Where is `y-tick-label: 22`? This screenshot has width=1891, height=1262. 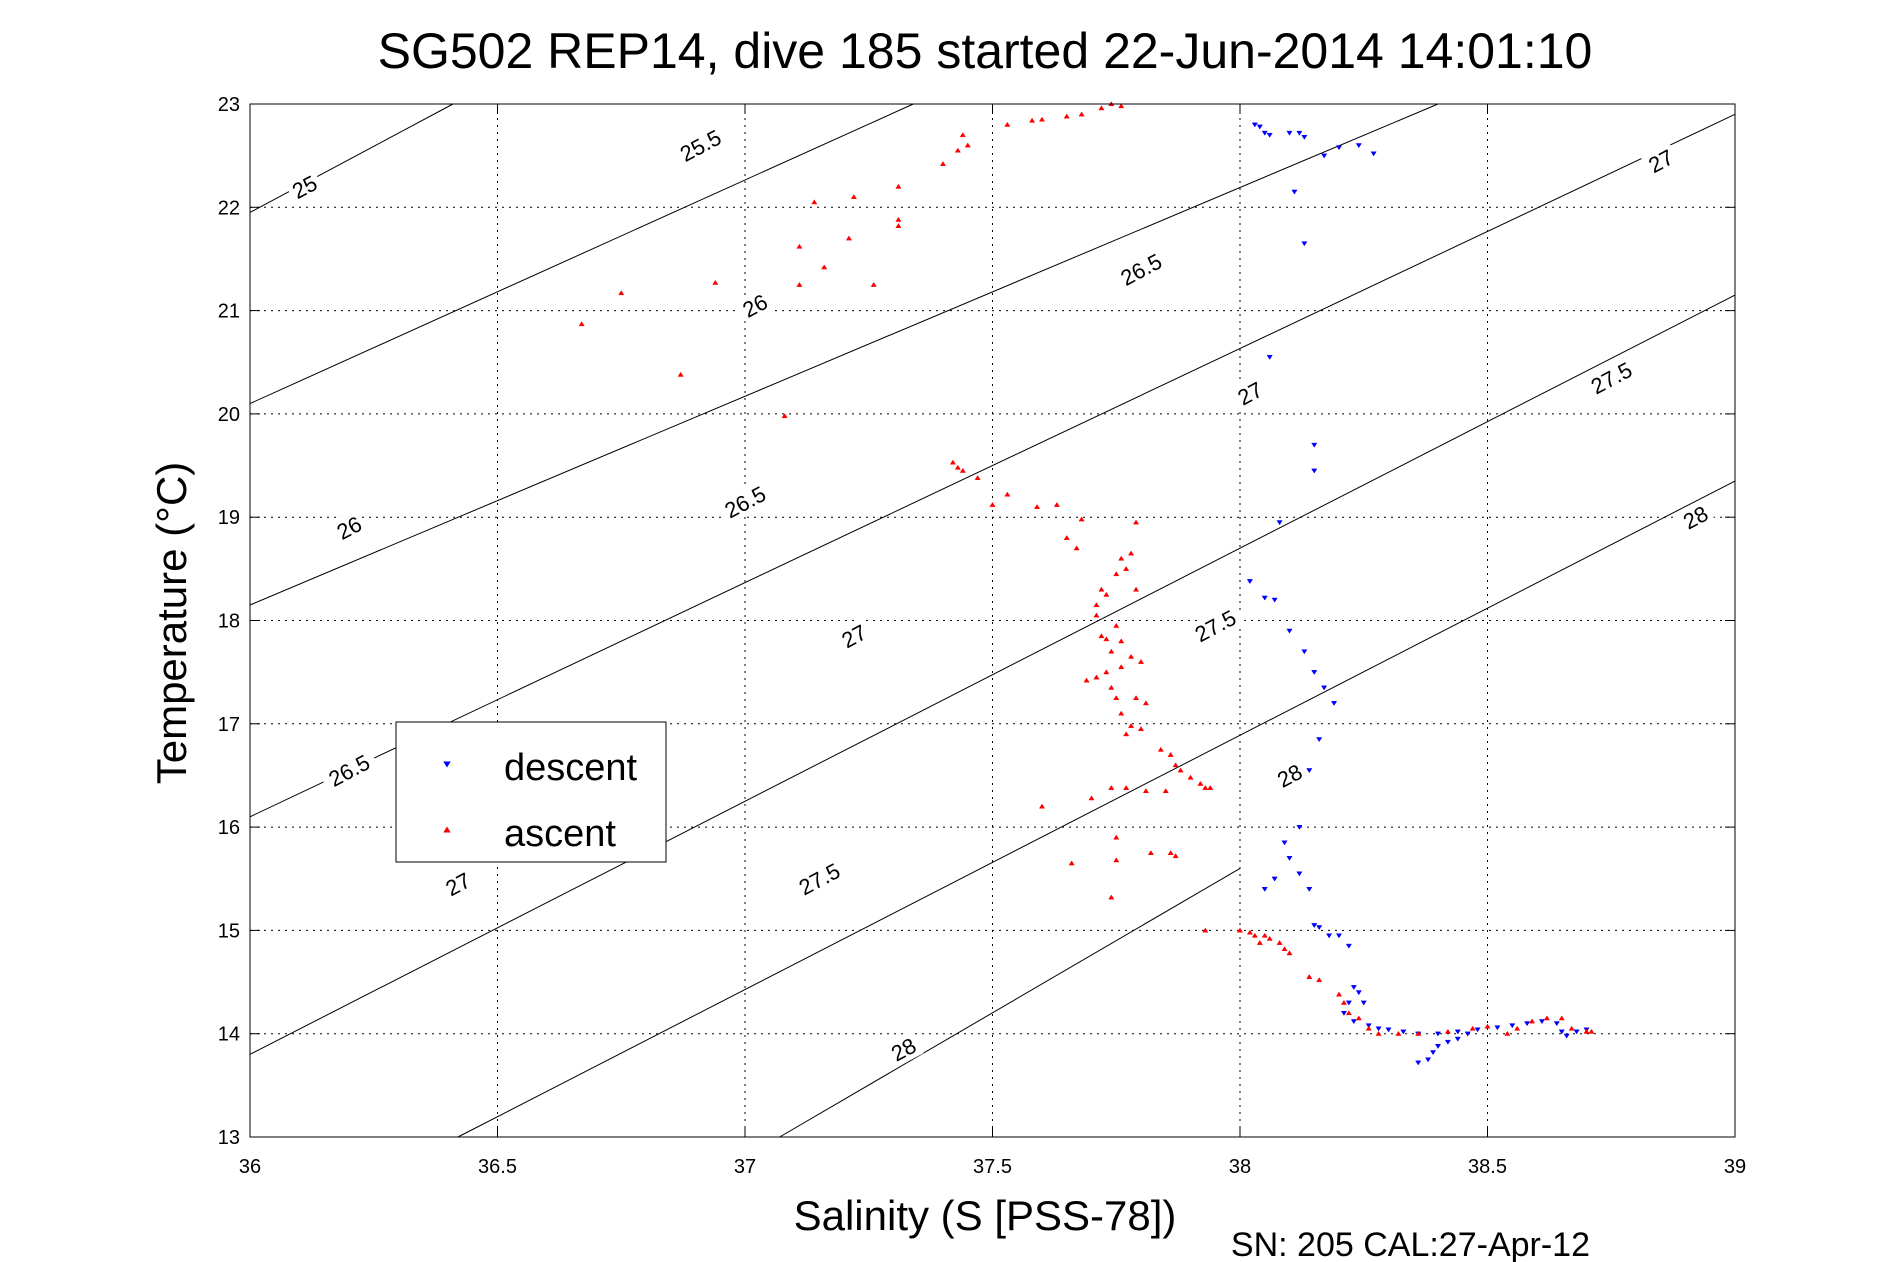
y-tick-label: 22 is located at coordinates (229, 208).